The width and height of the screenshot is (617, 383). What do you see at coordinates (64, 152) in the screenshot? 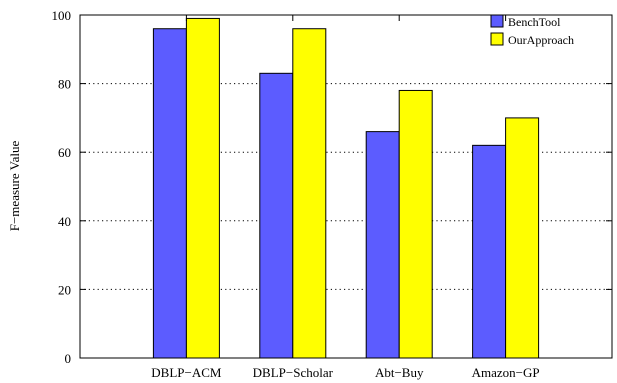
I see `y-tick-label: 60` at bounding box center [64, 152].